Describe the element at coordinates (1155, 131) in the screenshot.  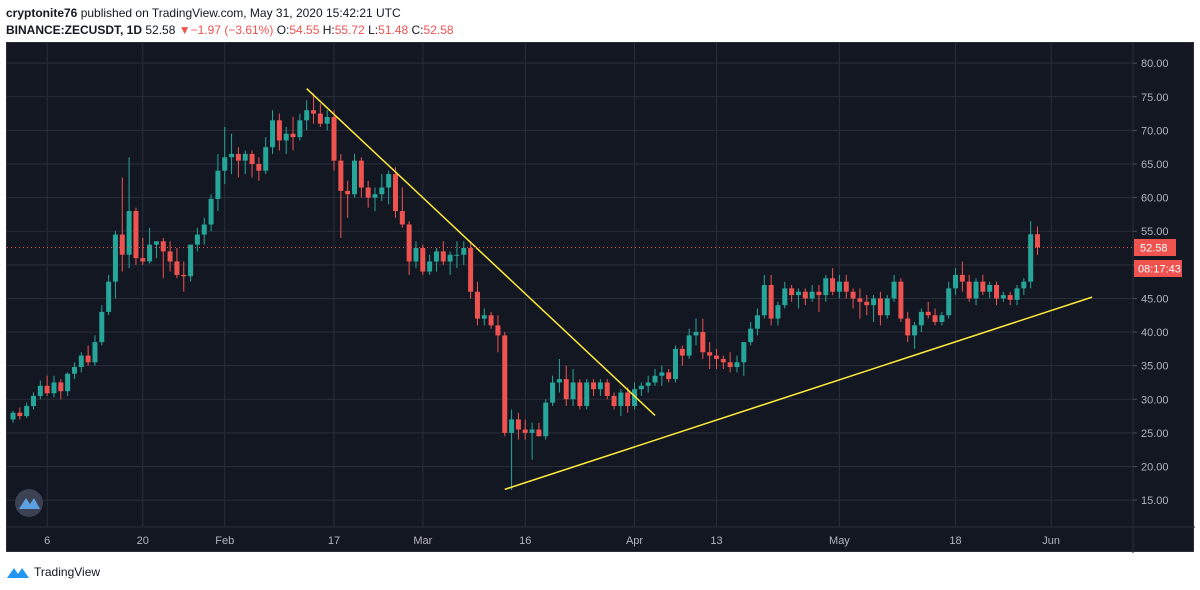
I see `price-tick-label: 70.00` at that location.